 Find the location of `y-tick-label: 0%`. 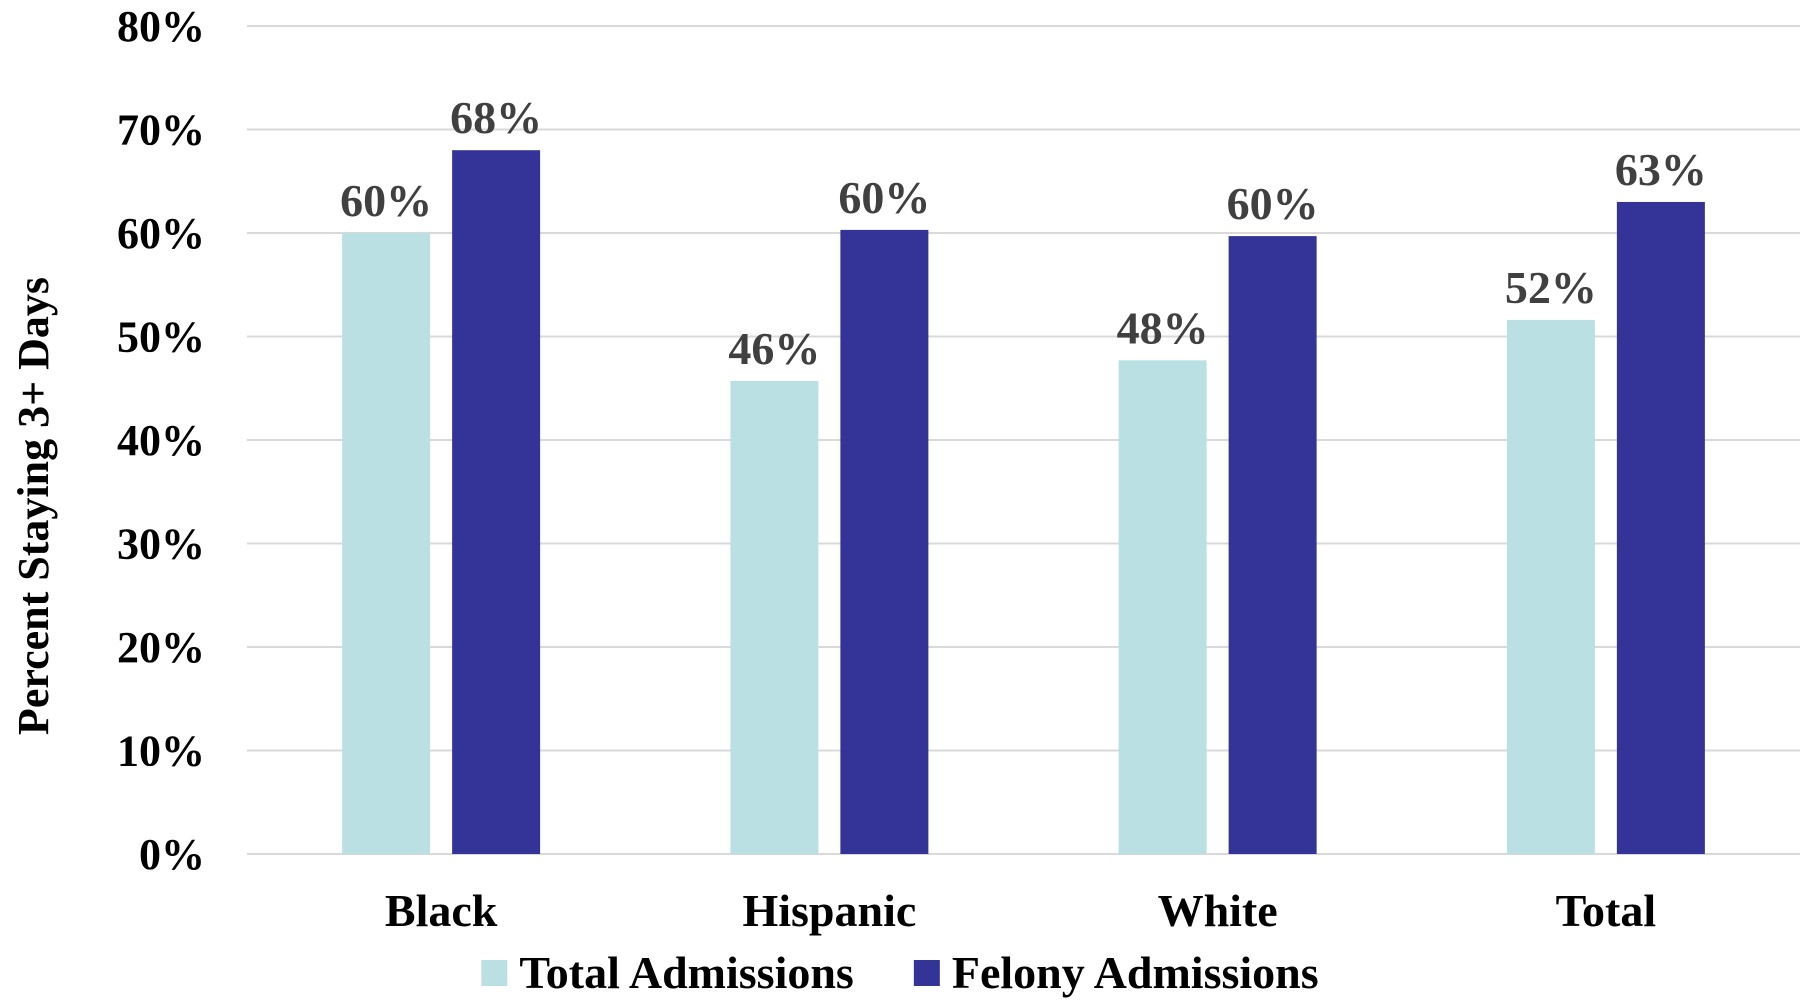

y-tick-label: 0% is located at coordinates (172, 854).